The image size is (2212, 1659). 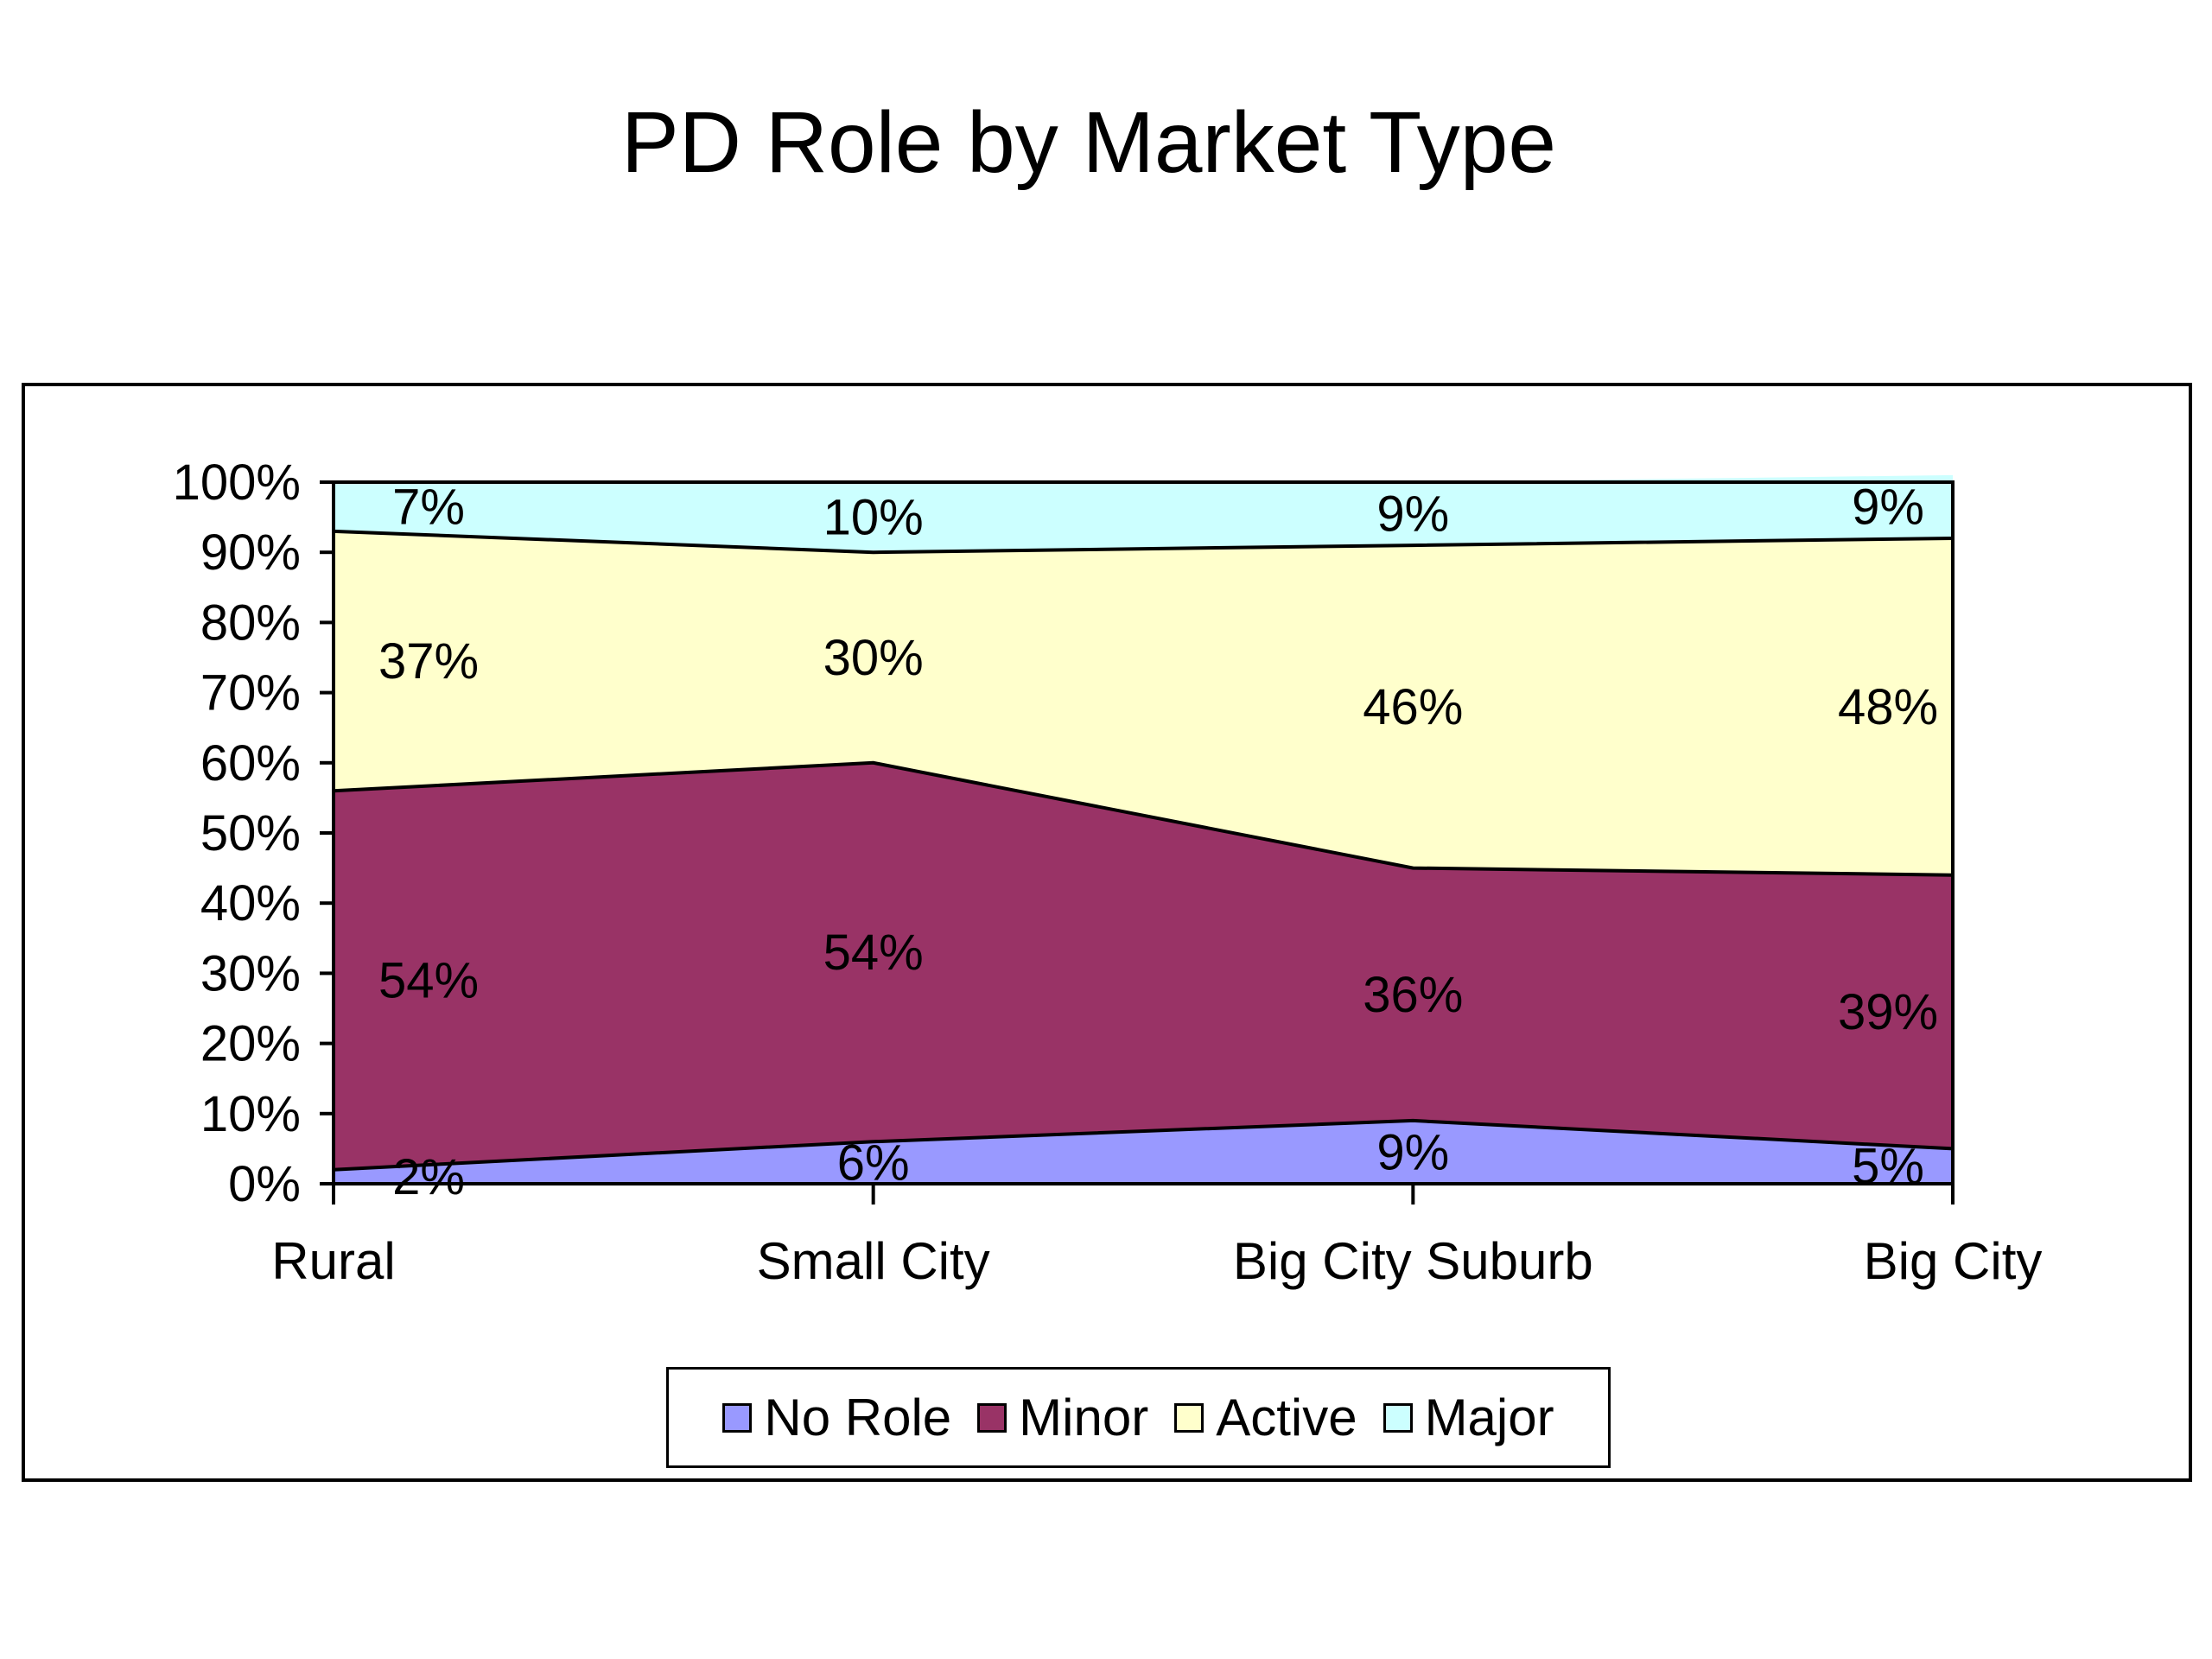 I want to click on chart-title: PD Role by Market Type, so click(x=1088, y=142).